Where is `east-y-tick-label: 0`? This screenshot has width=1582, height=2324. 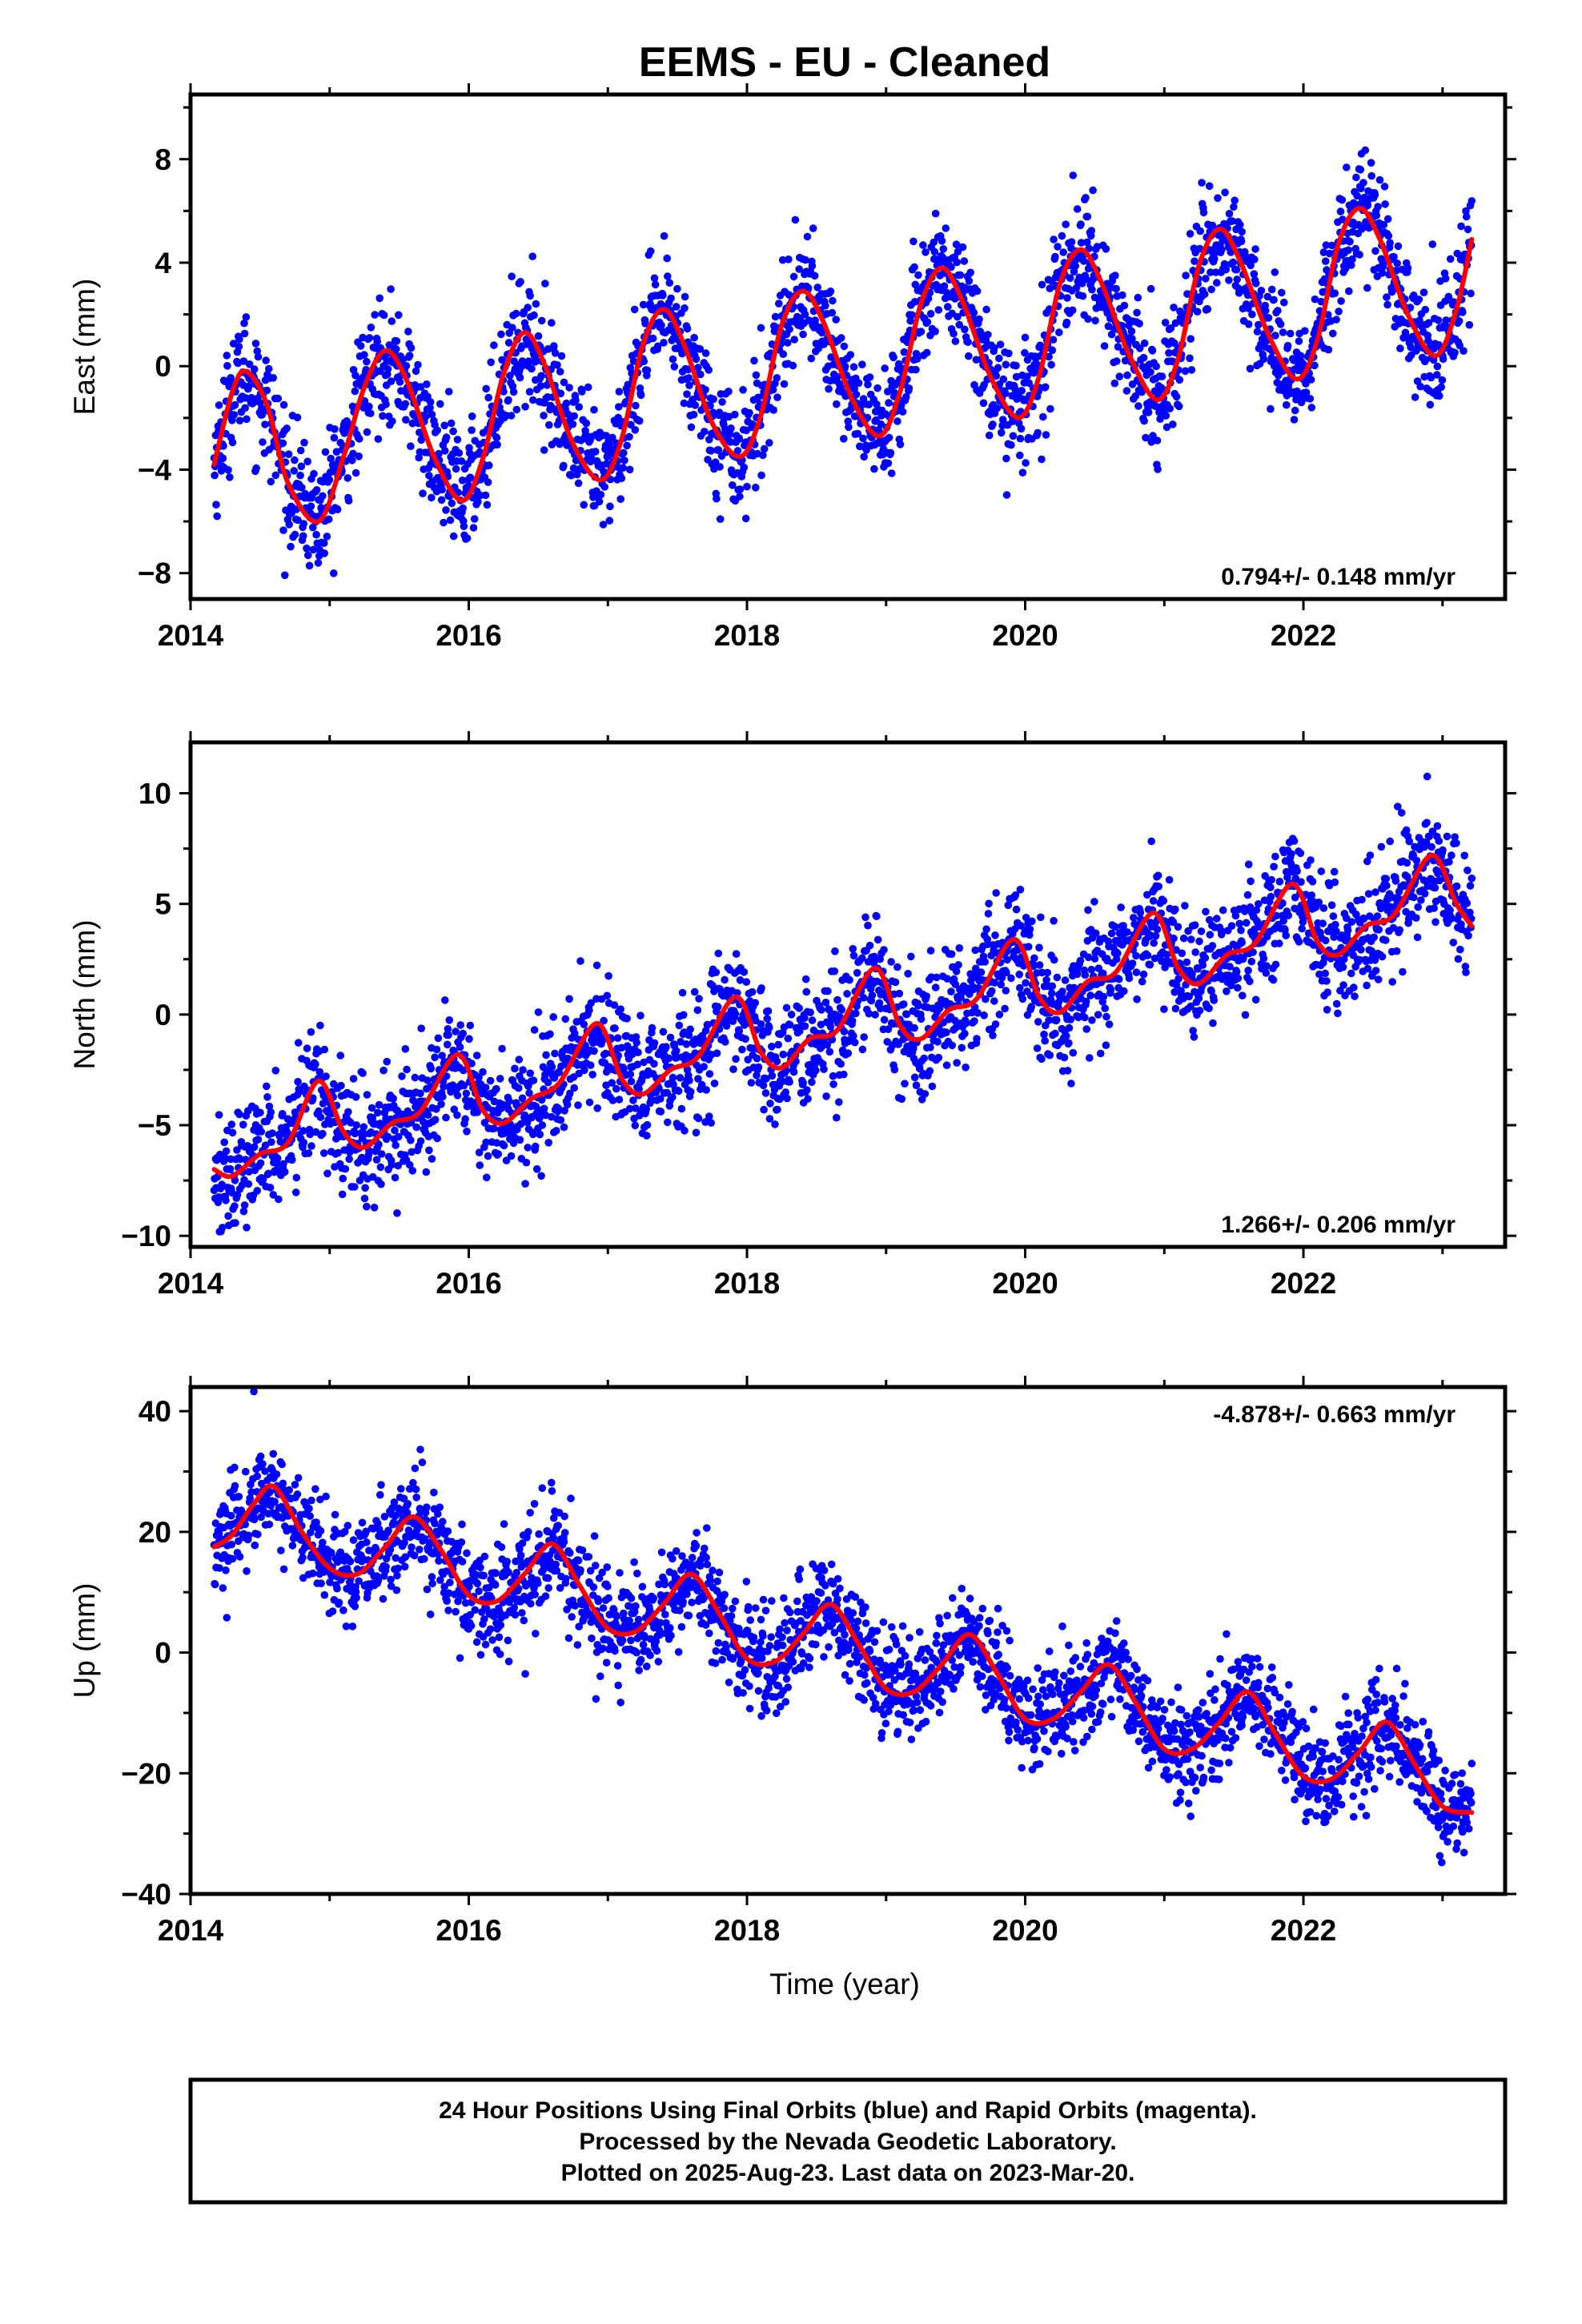
east-y-tick-label: 0 is located at coordinates (163, 366).